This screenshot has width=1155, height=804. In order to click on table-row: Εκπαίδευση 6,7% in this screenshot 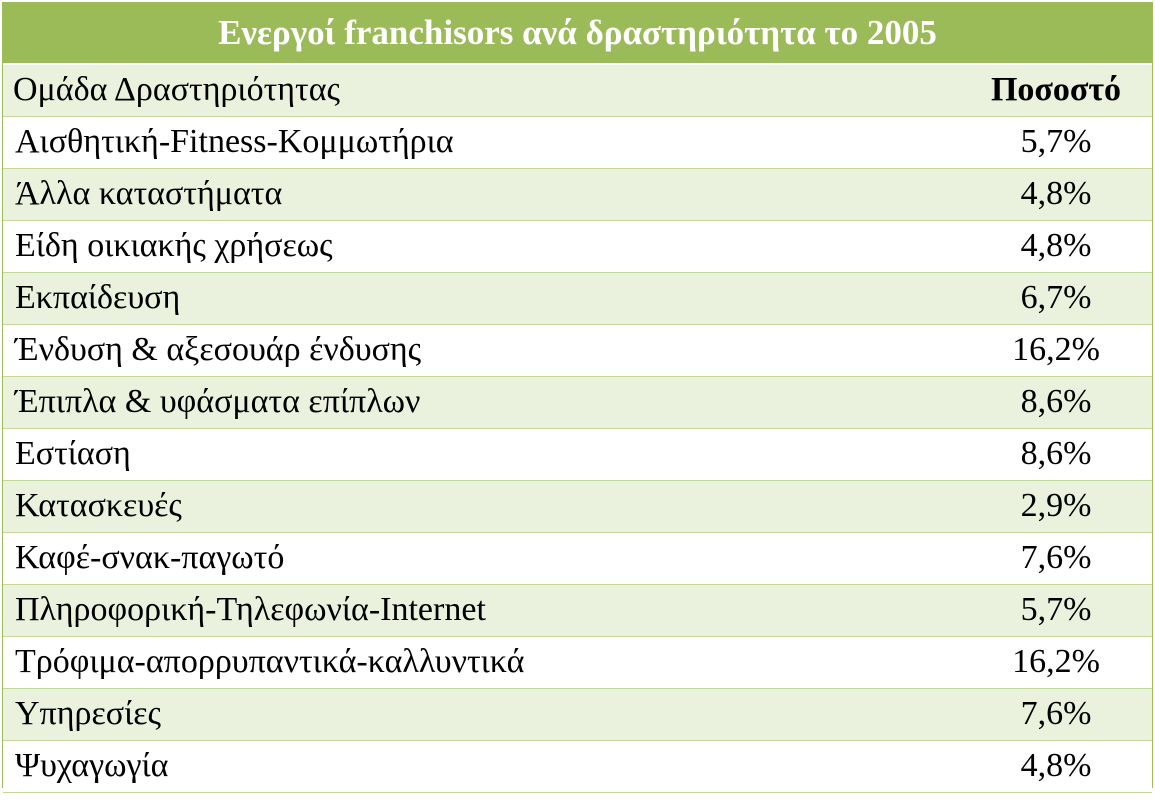, I will do `click(577, 298)`.